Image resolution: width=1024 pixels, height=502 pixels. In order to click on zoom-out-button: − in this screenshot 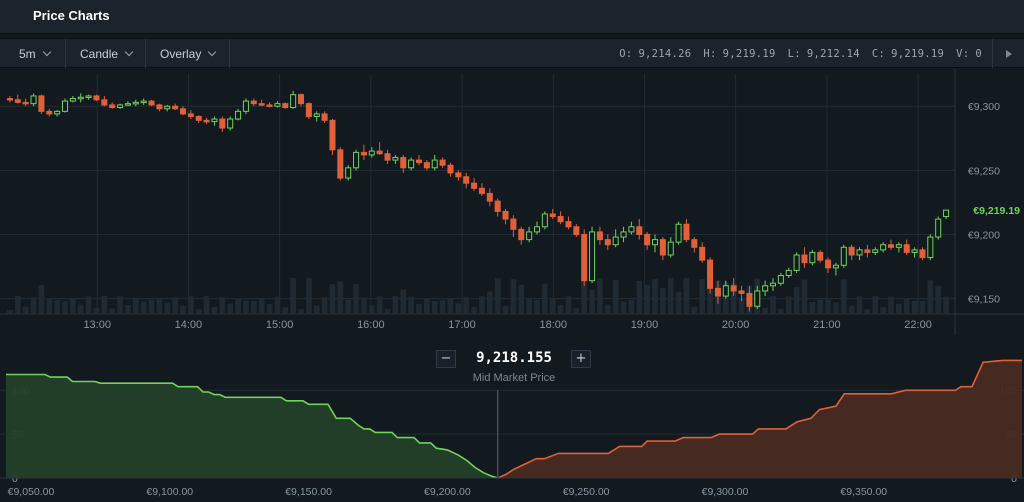, I will do `click(446, 359)`.